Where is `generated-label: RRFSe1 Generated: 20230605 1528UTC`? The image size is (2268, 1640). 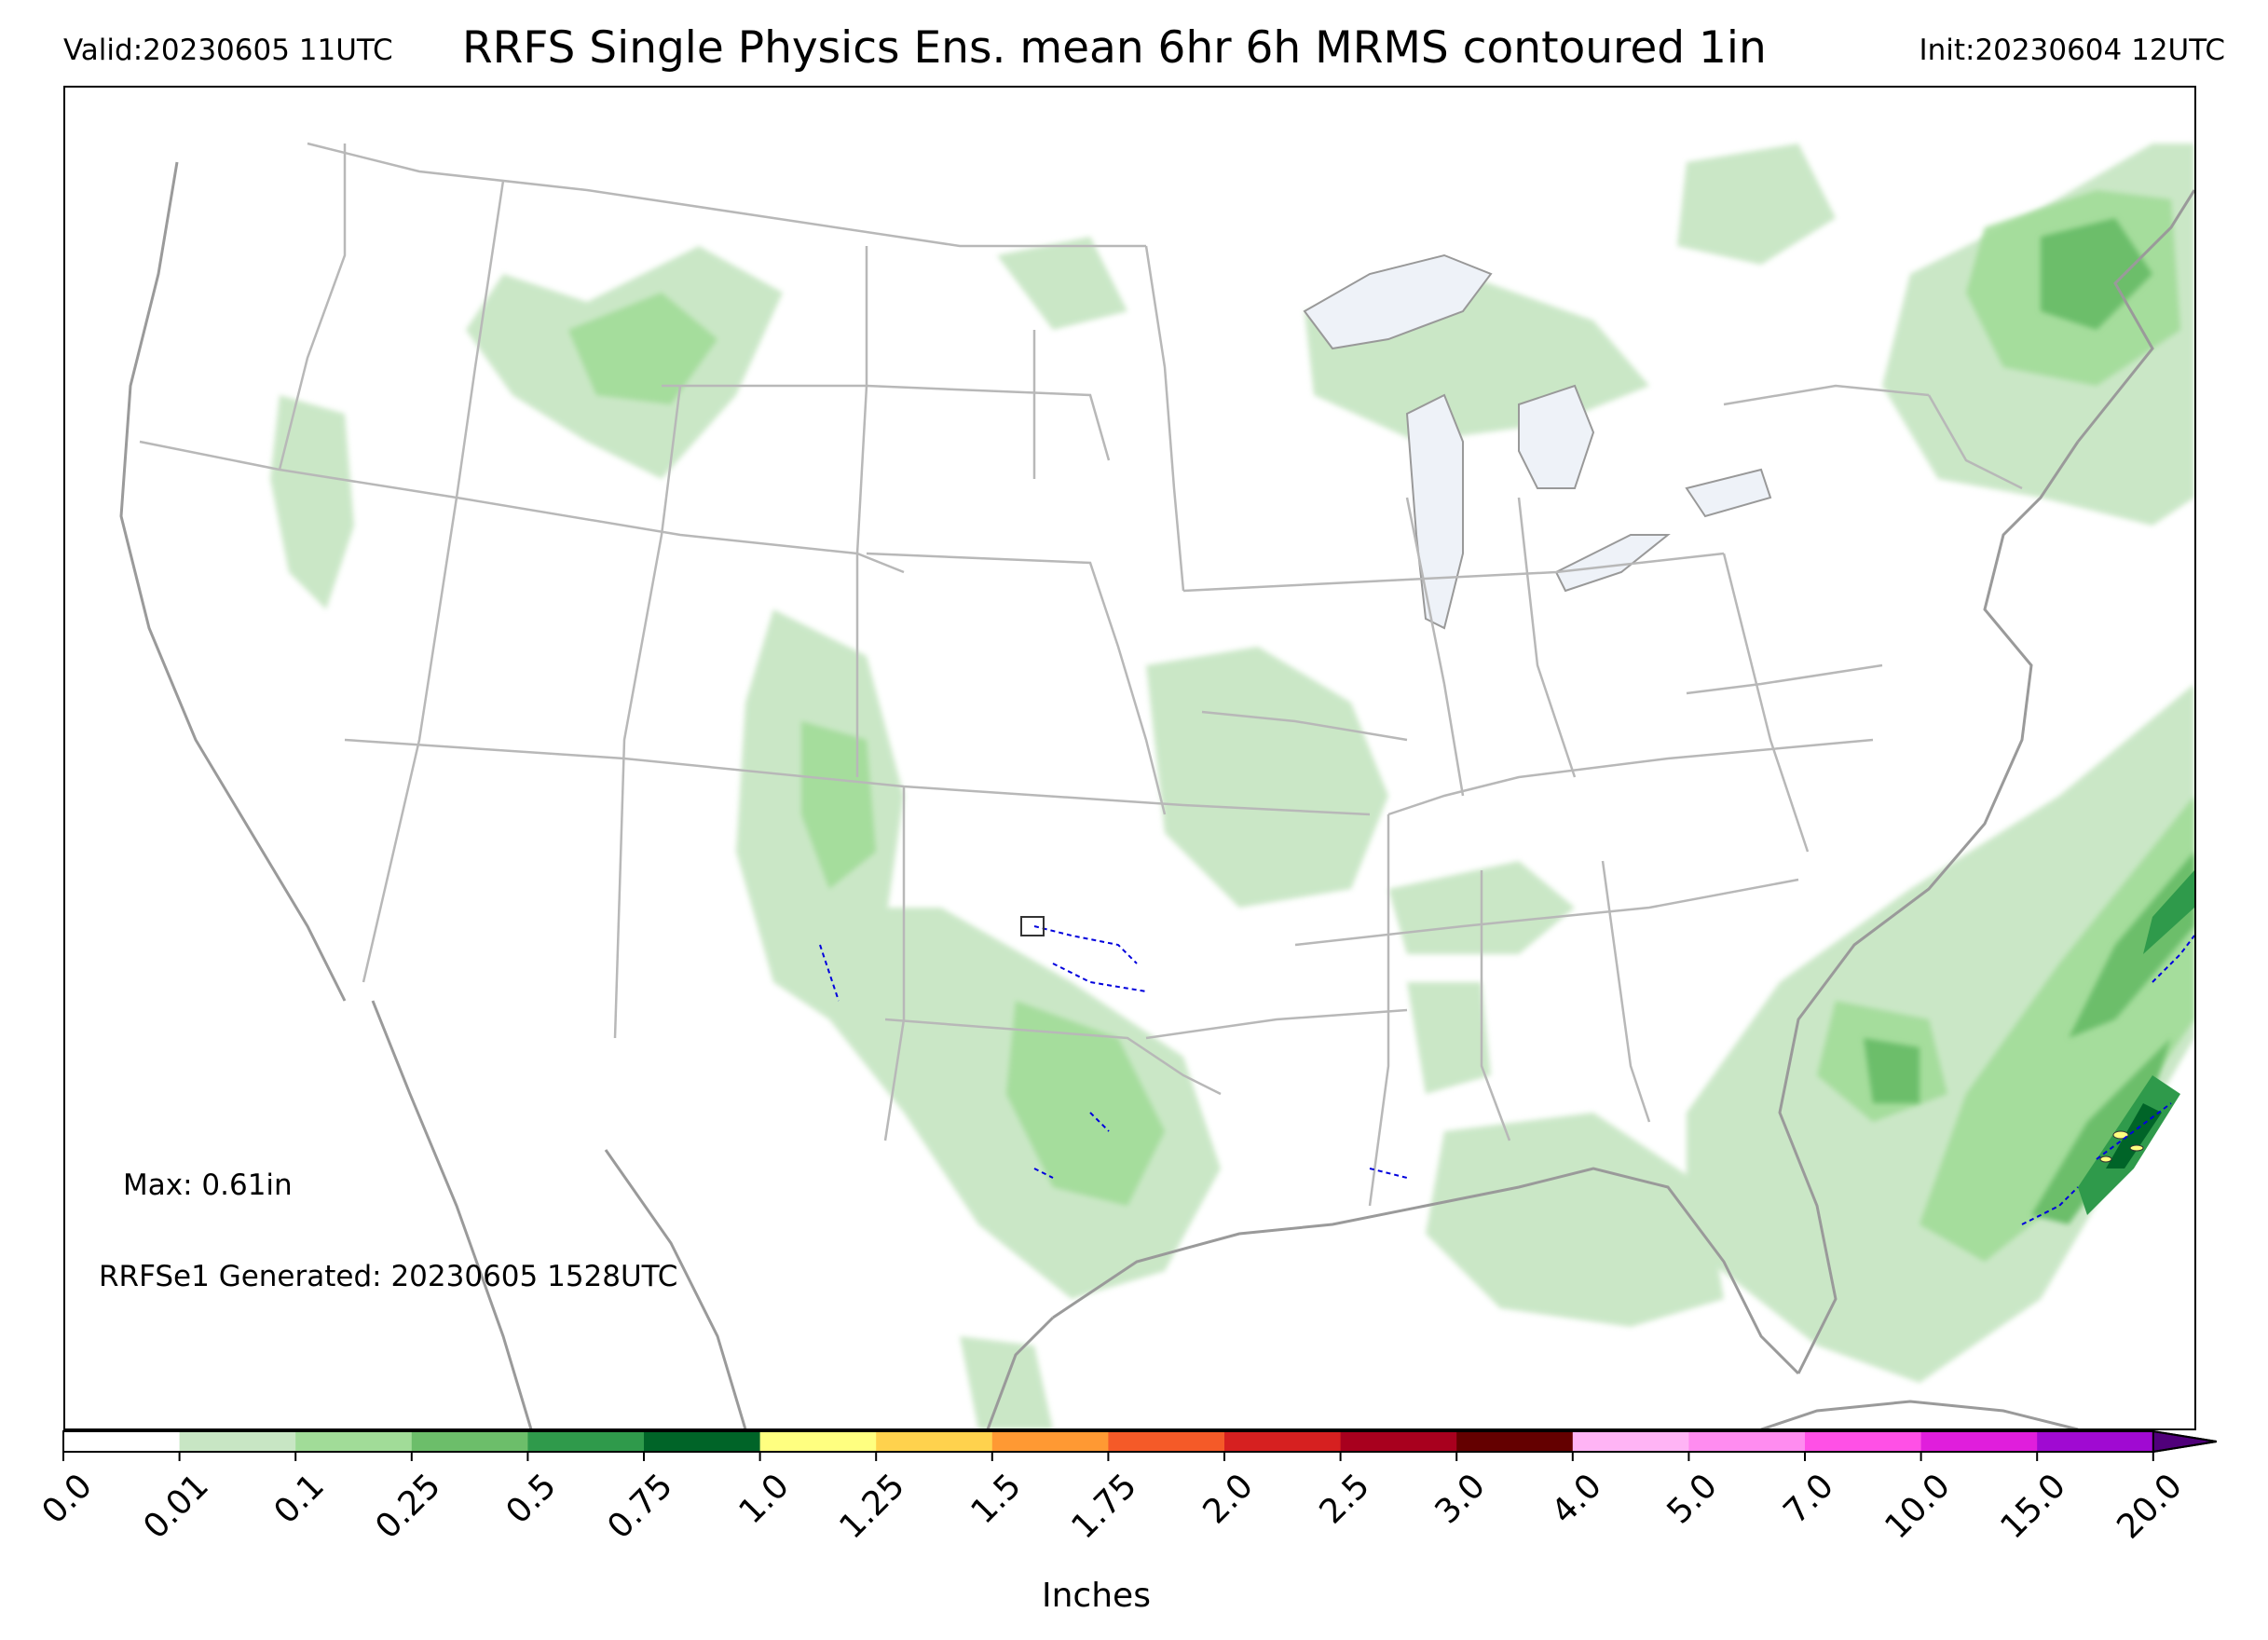 generated-label: RRFSe1 Generated: 20230605 1528UTC is located at coordinates (388, 1276).